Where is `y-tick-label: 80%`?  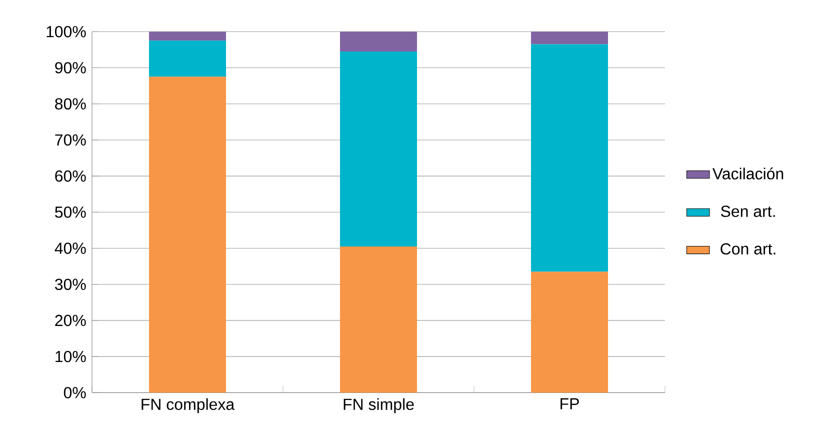
y-tick-label: 80% is located at coordinates (70, 104).